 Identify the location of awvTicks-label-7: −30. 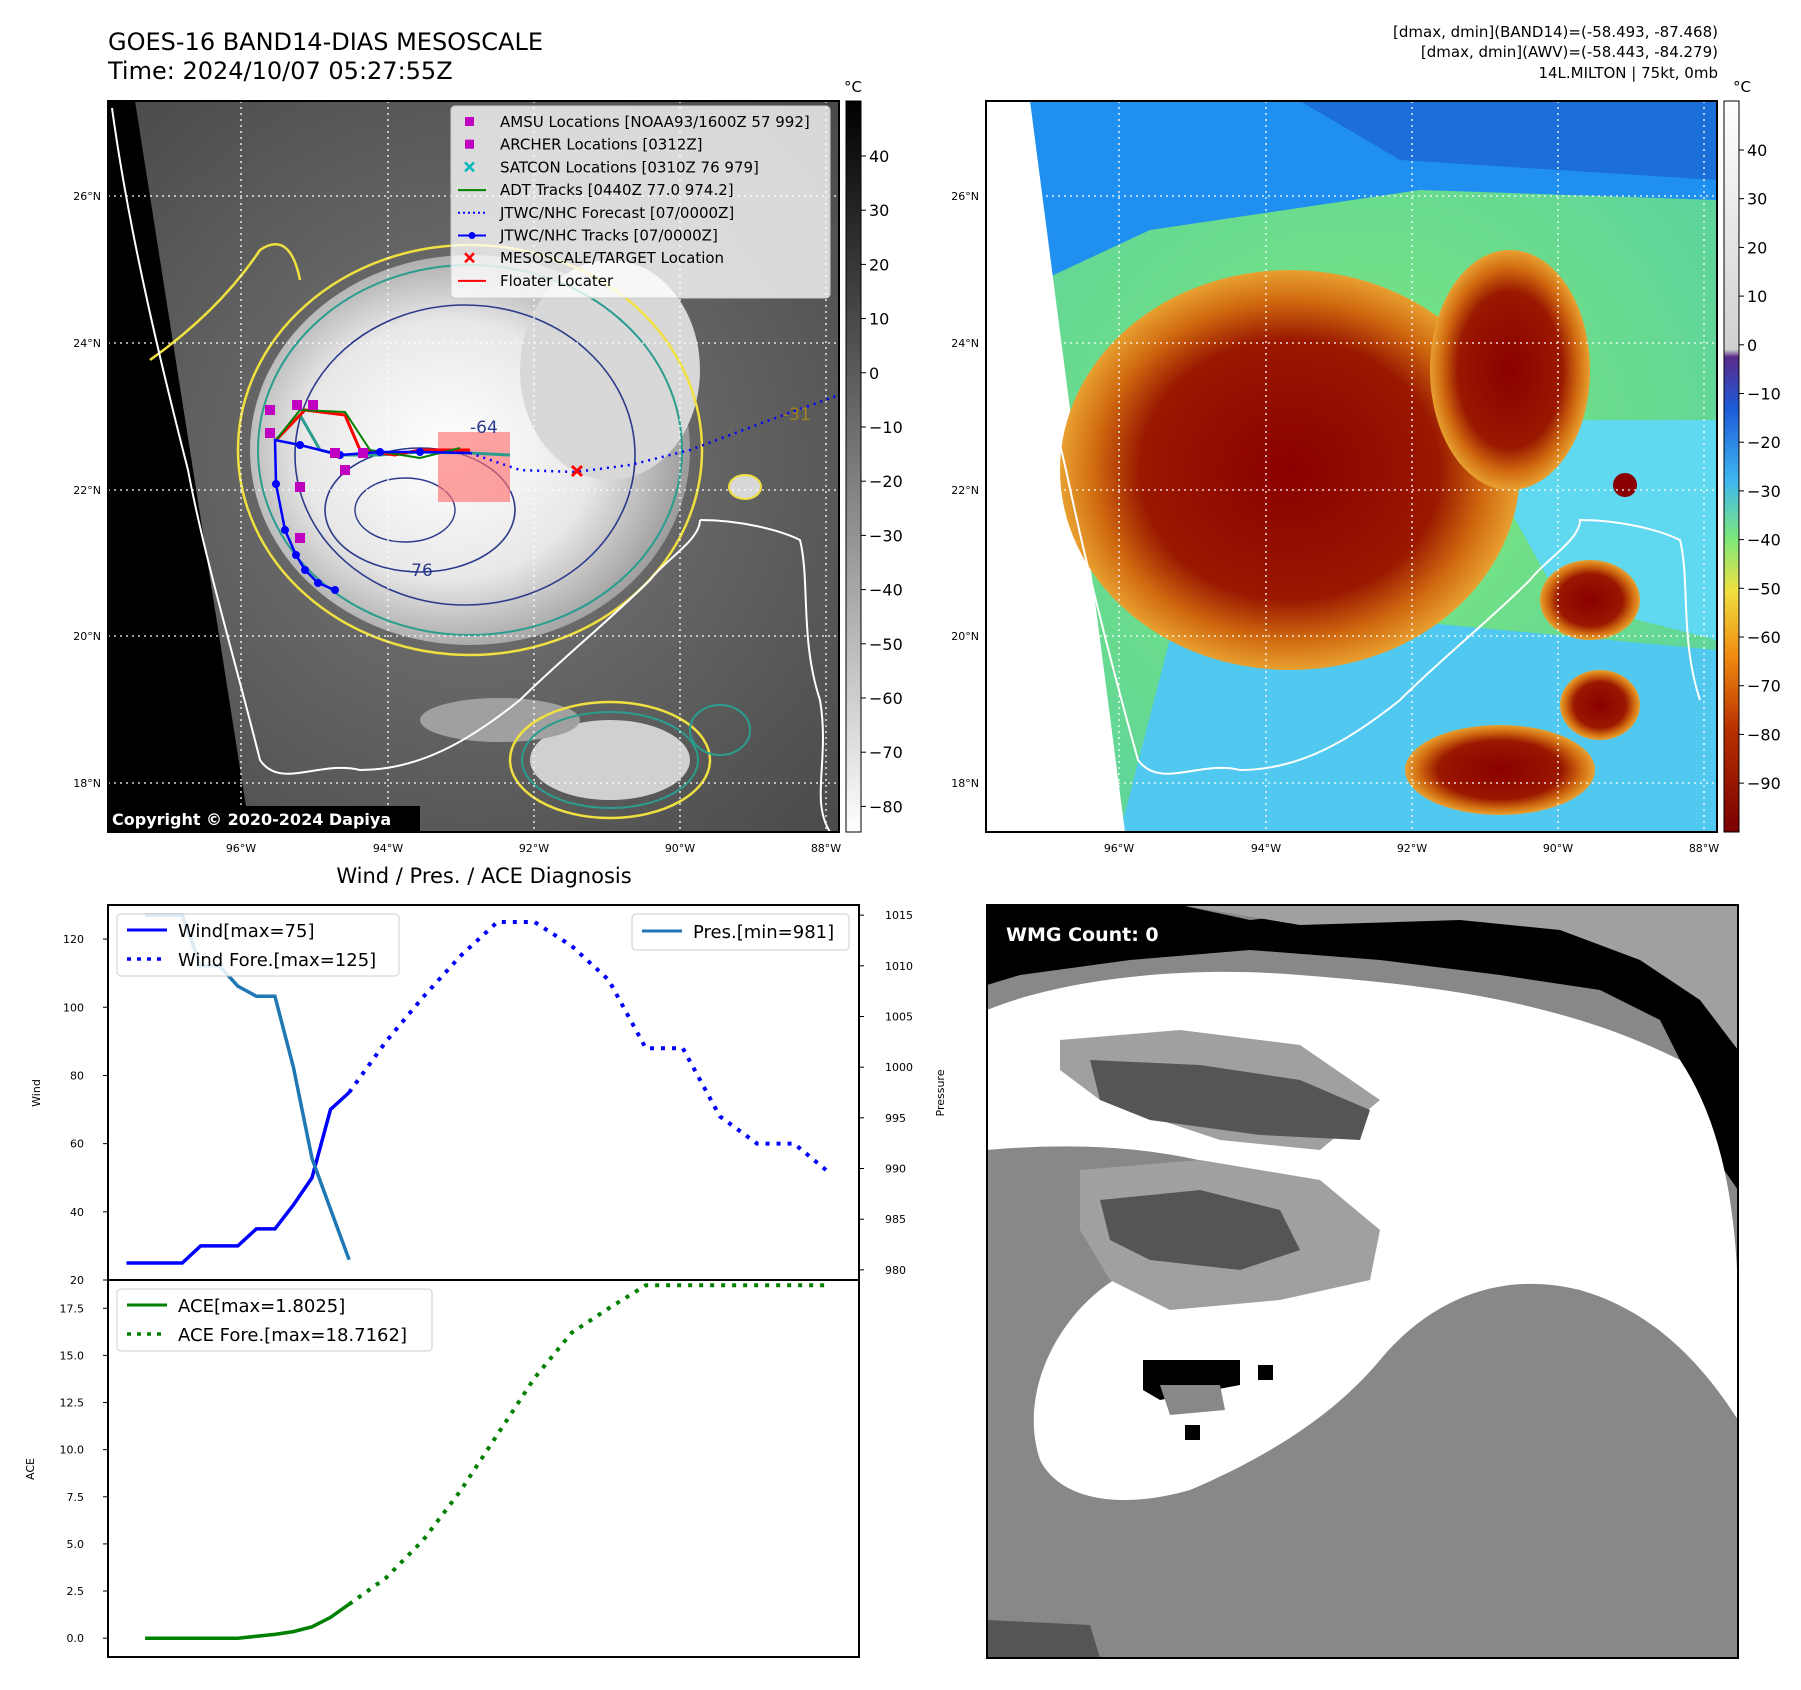
(1764, 491).